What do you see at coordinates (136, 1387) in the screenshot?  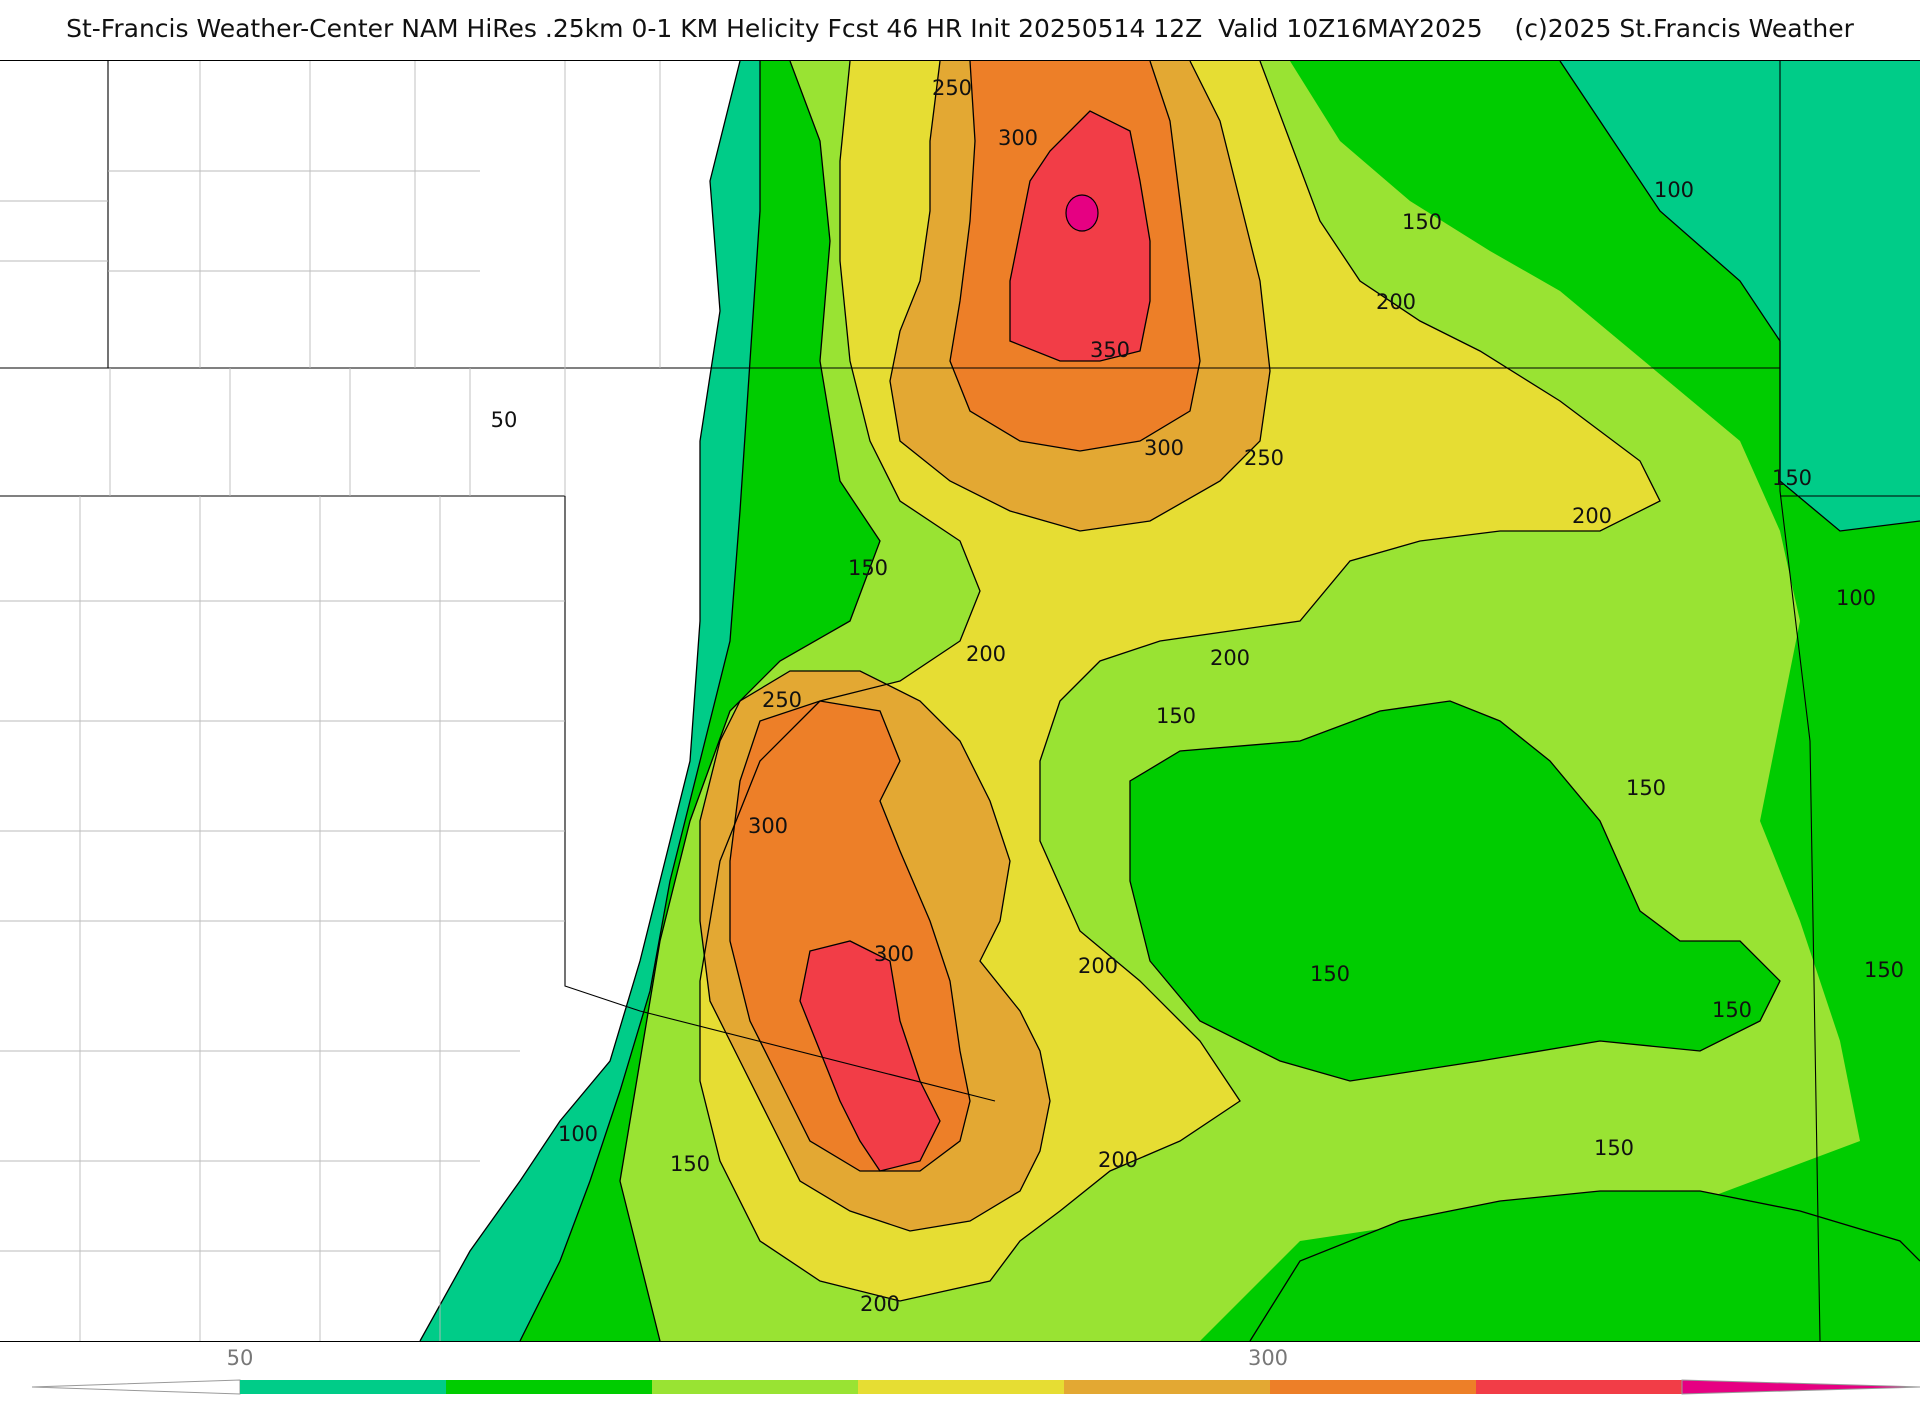 I see `legend-low-arrow` at bounding box center [136, 1387].